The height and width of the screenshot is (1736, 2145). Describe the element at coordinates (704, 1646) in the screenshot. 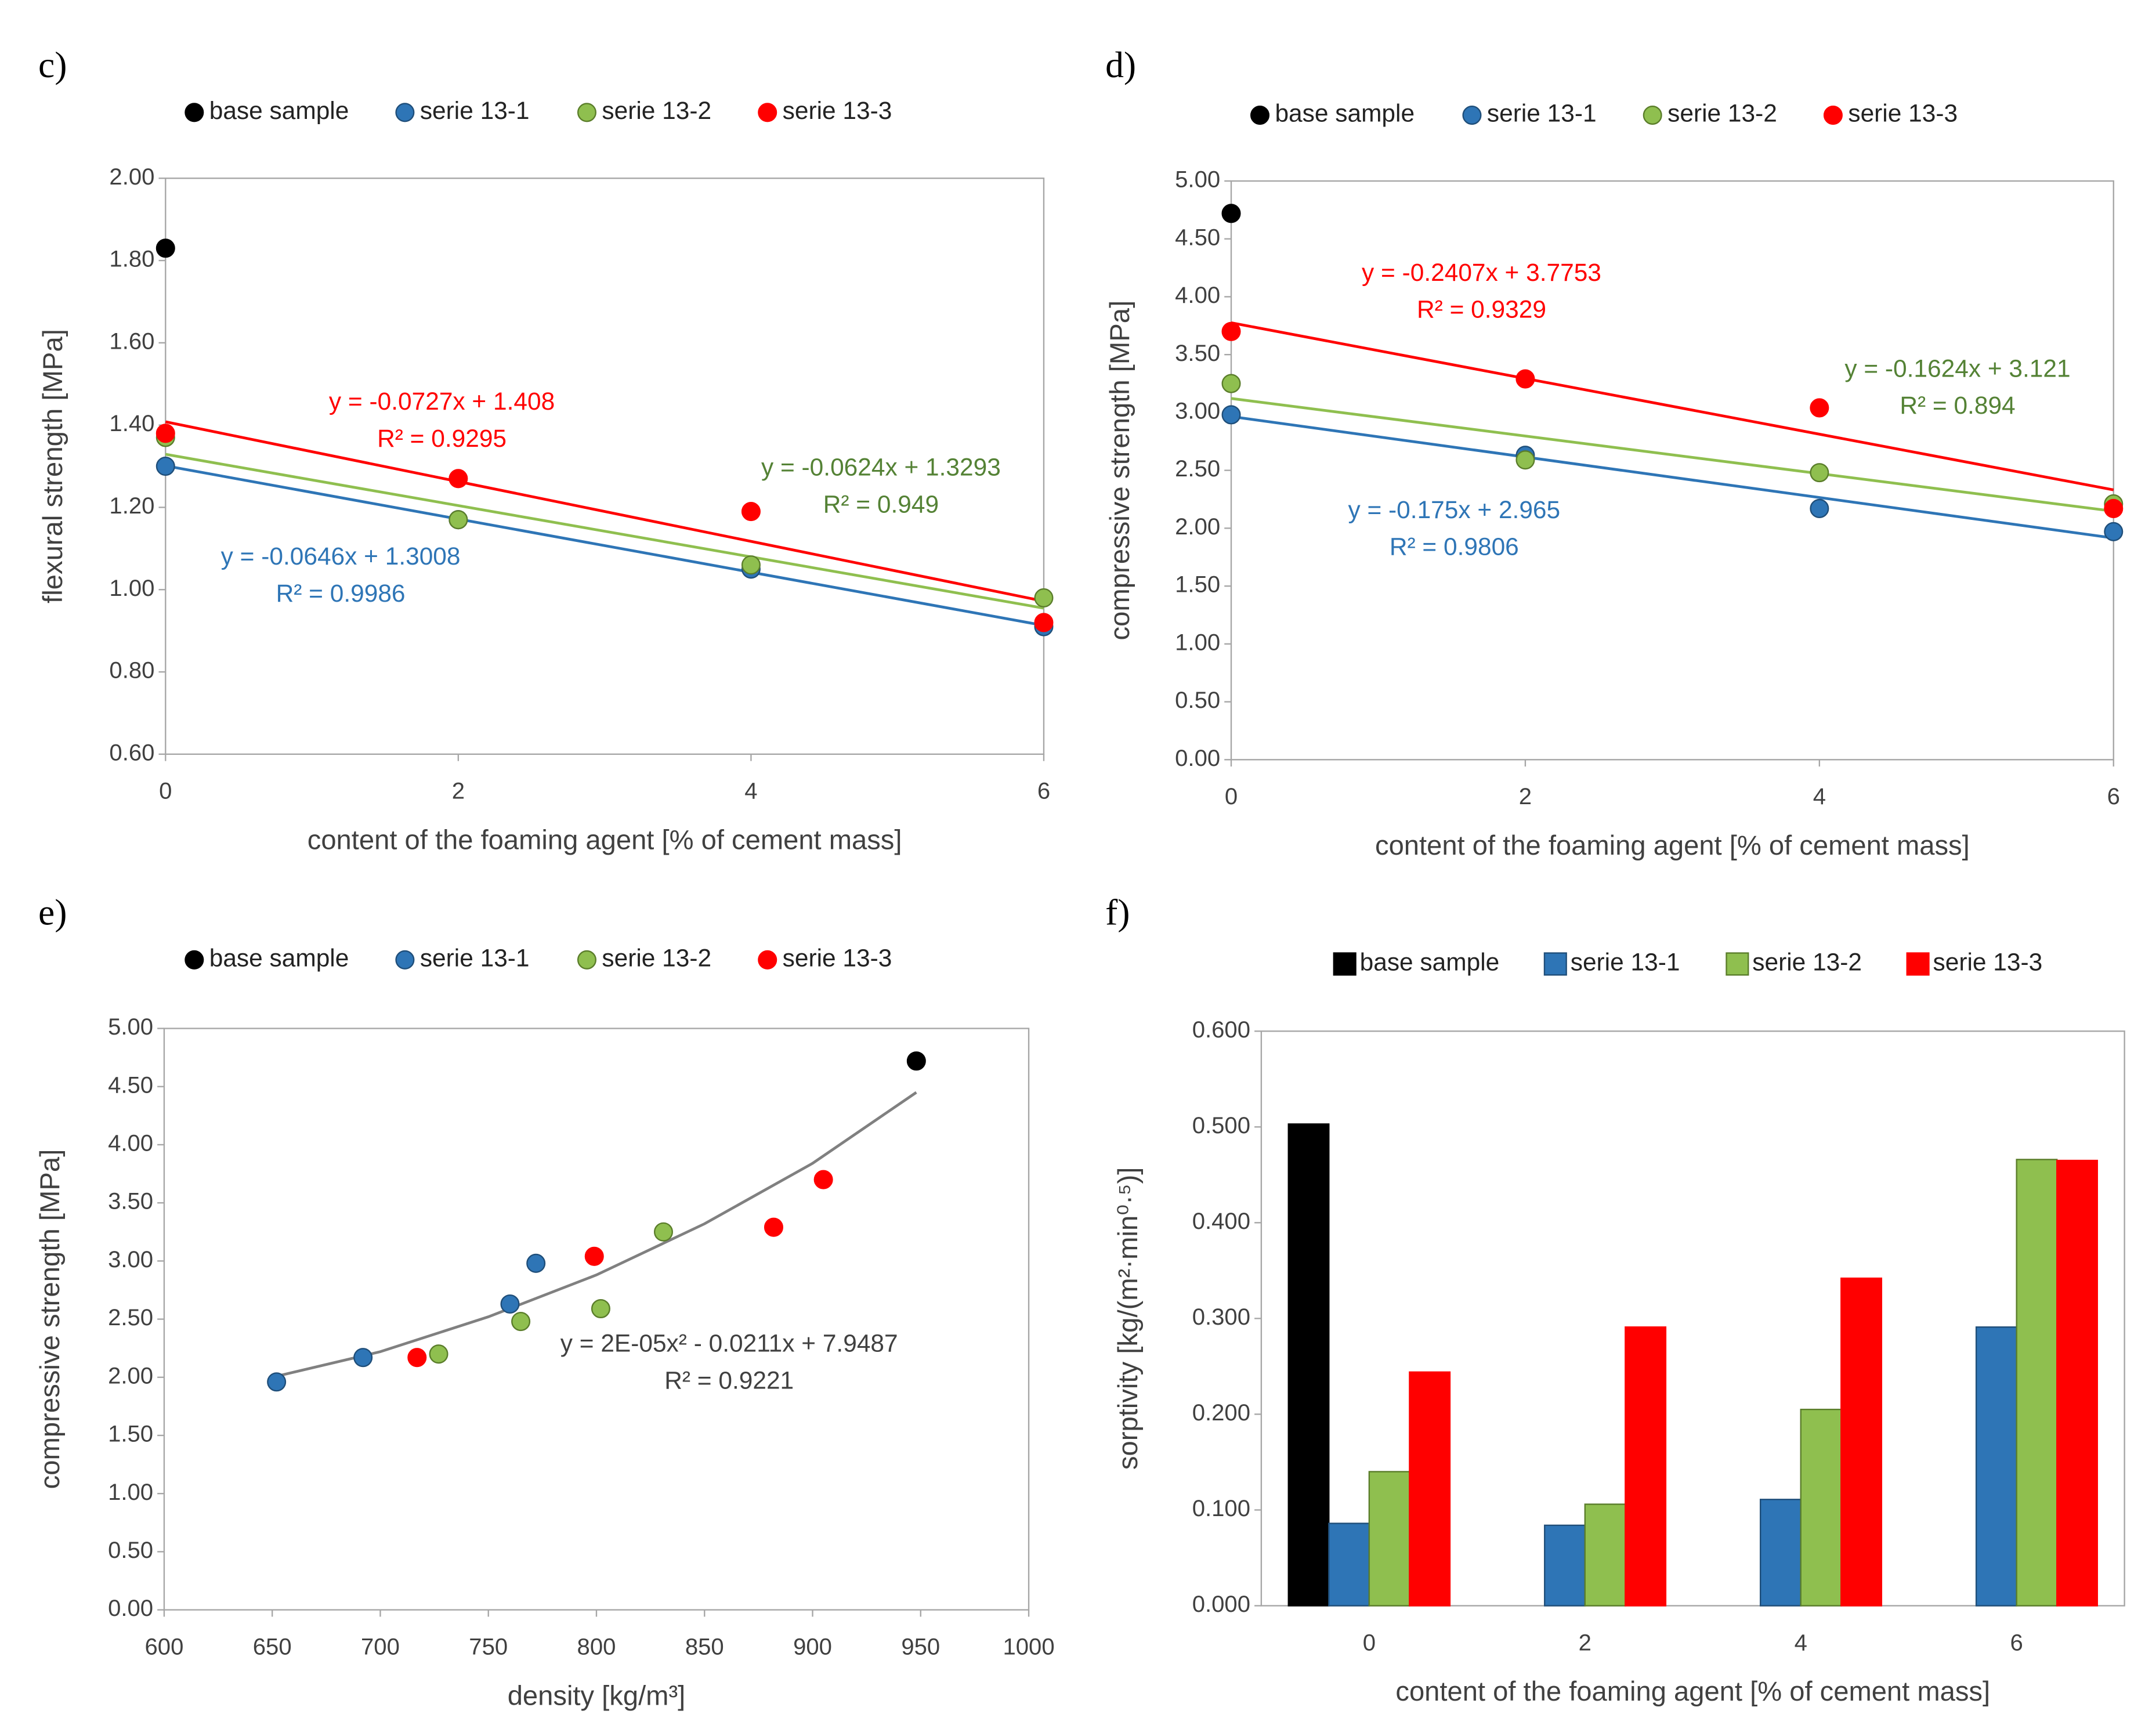

I see `x-tick-label: 850` at that location.